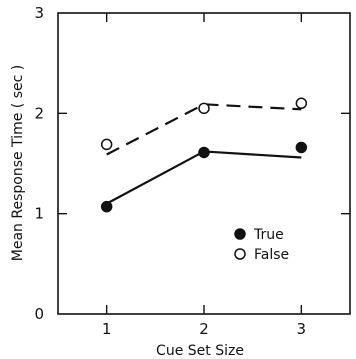  Describe the element at coordinates (39, 163) in the screenshot. I see `y-tick-labels: 0 1 2 3` at that location.